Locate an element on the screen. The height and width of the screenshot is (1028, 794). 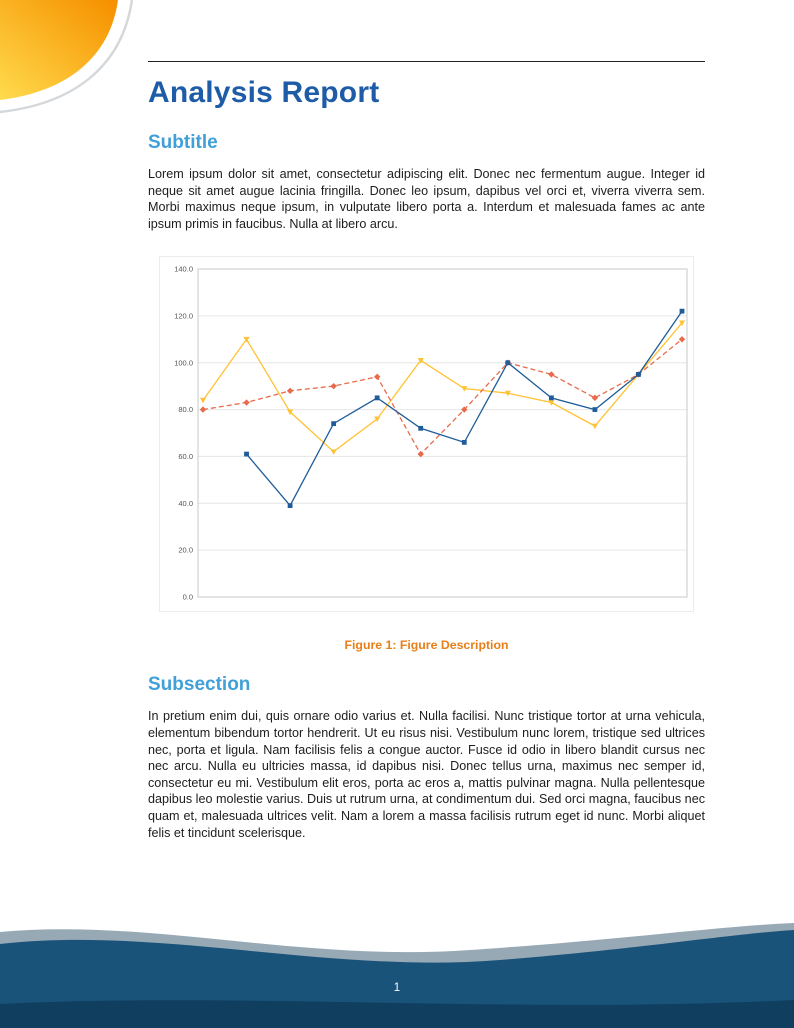
footer-wave-dark is located at coordinates (397, 1014).